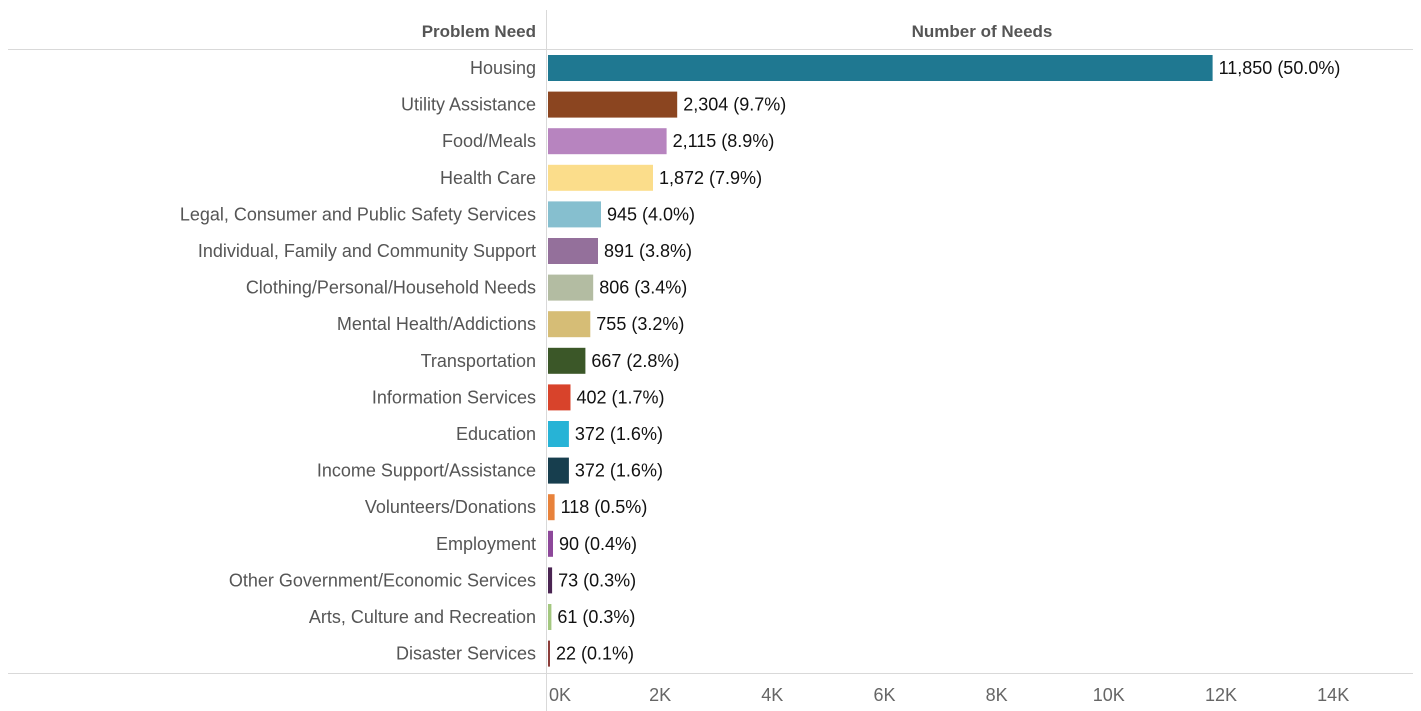 The width and height of the screenshot is (1421, 711). I want to click on bar-row: Information Services 402 (1.7%), so click(518, 397).